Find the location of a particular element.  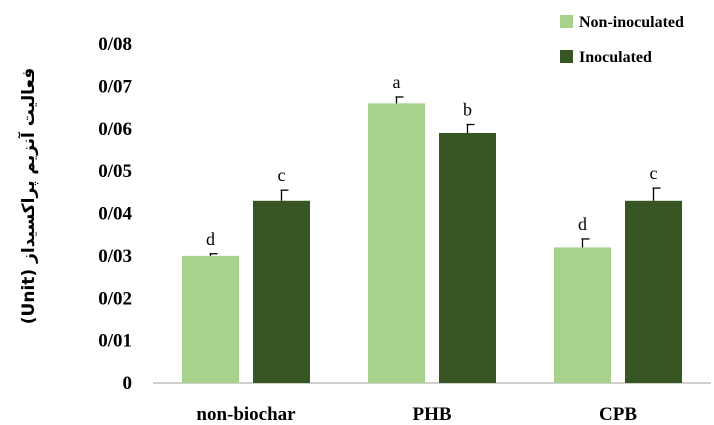

legend-label: Inoculated is located at coordinates (615, 57).